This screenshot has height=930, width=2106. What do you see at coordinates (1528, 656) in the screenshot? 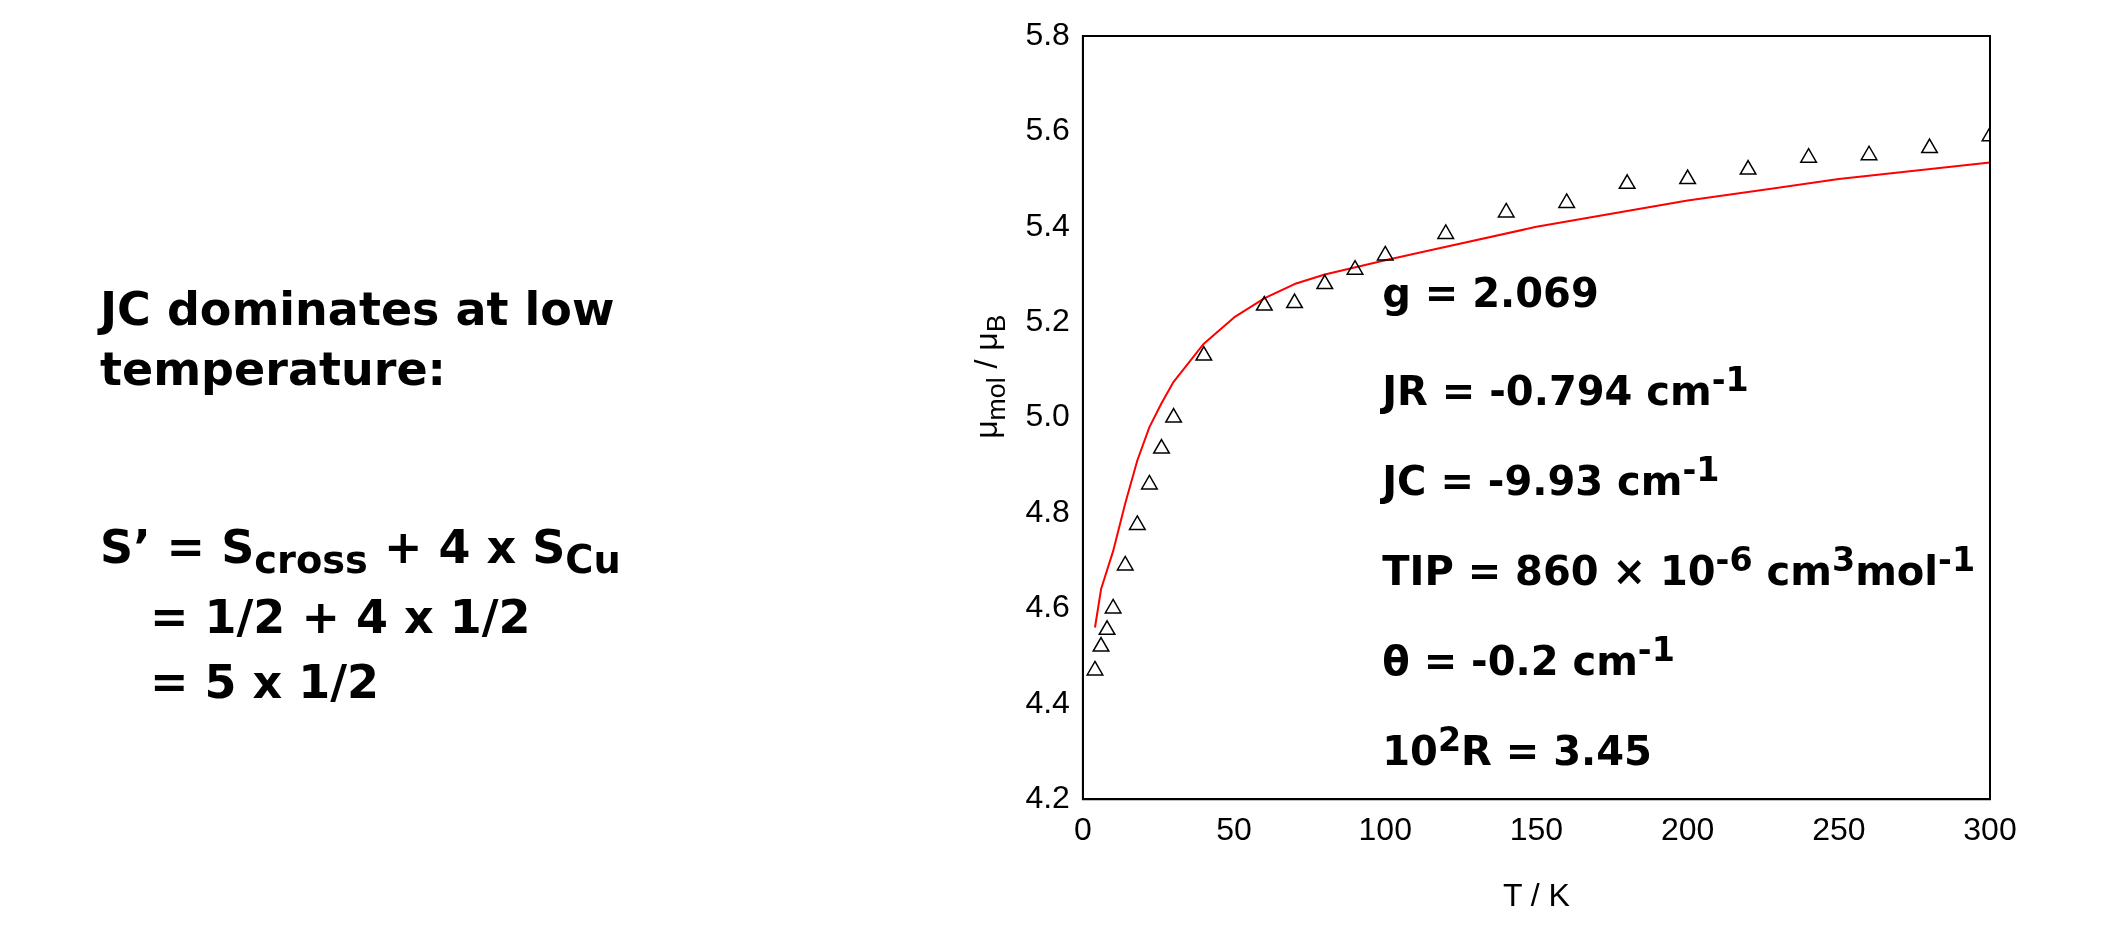
I see `annotation: θ = -0.2 cm$^{-1}$` at bounding box center [1528, 656].